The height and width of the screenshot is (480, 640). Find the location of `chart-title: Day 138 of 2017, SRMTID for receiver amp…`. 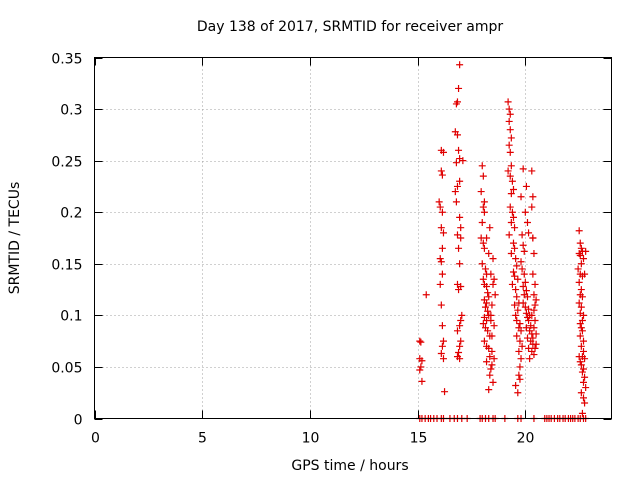

chart-title: Day 138 of 2017, SRMTID for receiver amp… is located at coordinates (350, 27).